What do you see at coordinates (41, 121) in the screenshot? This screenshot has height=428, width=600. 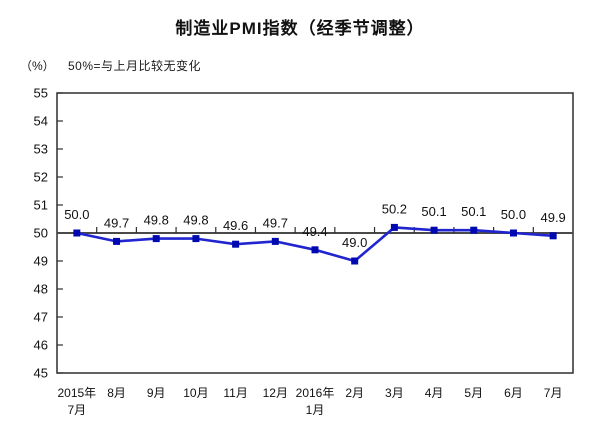 I see `y-axis-tick-label: 54` at bounding box center [41, 121].